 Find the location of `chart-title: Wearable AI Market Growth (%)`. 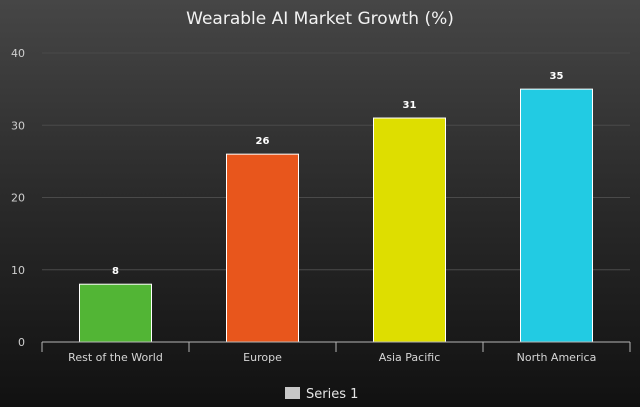

chart-title: Wearable AI Market Growth (%) is located at coordinates (320, 19).